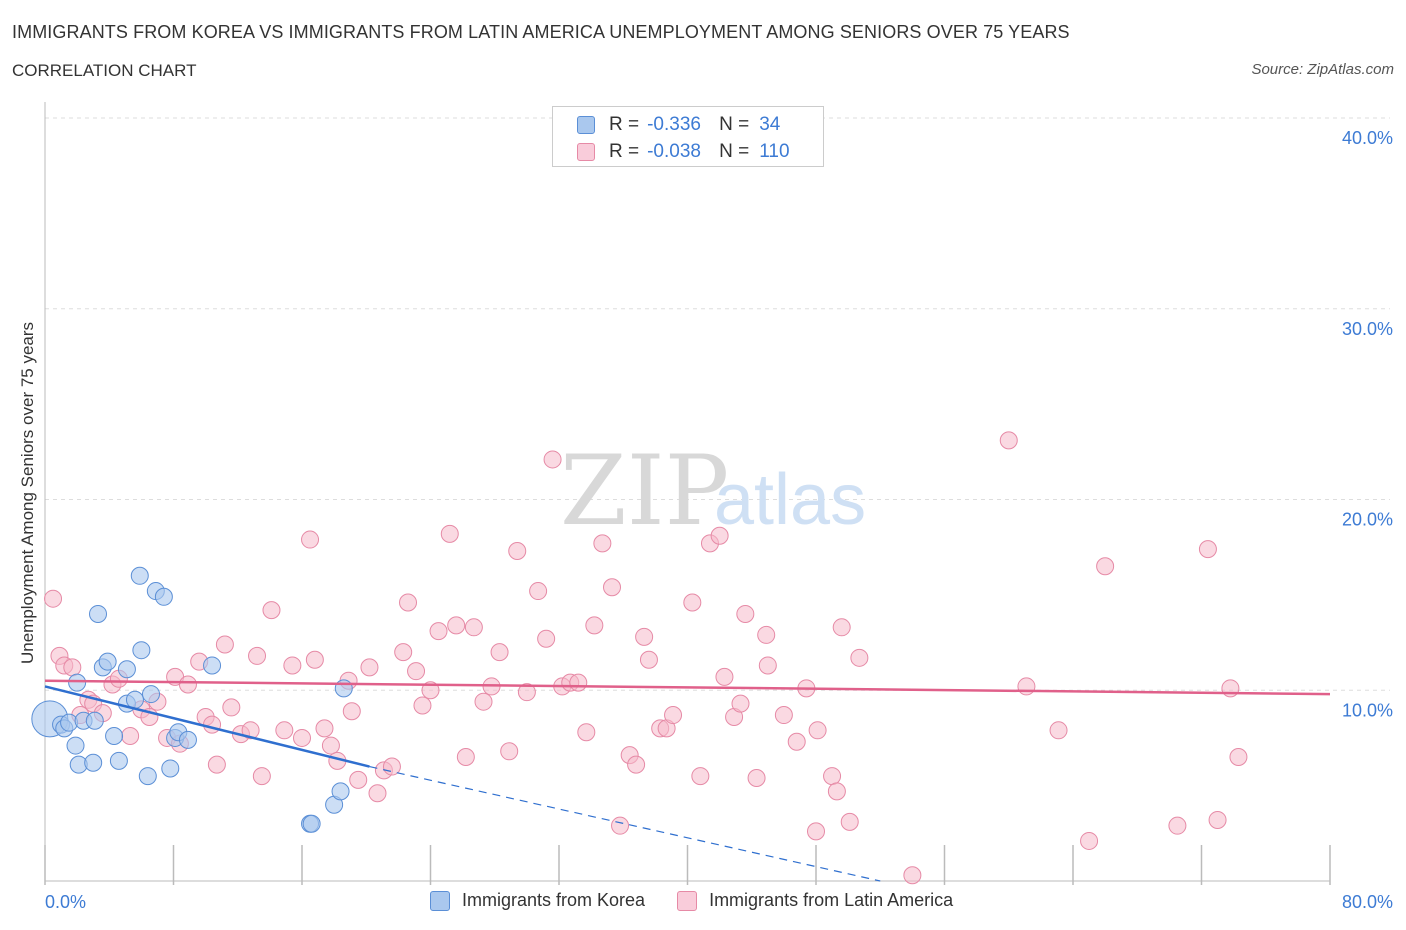  What do you see at coordinates (1367, 329) in the screenshot?
I see `y-tick-label: 30.0%` at bounding box center [1367, 329].